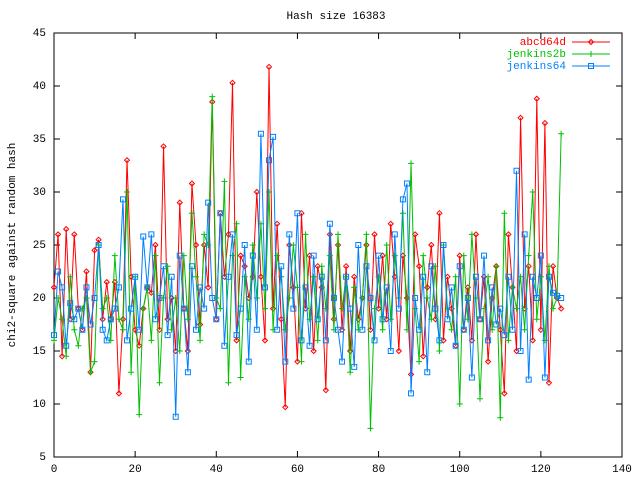 Image resolution: width=640 pixels, height=480 pixels. What do you see at coordinates (541, 470) in the screenshot?
I see `x-tick-label: 120` at bounding box center [541, 470].